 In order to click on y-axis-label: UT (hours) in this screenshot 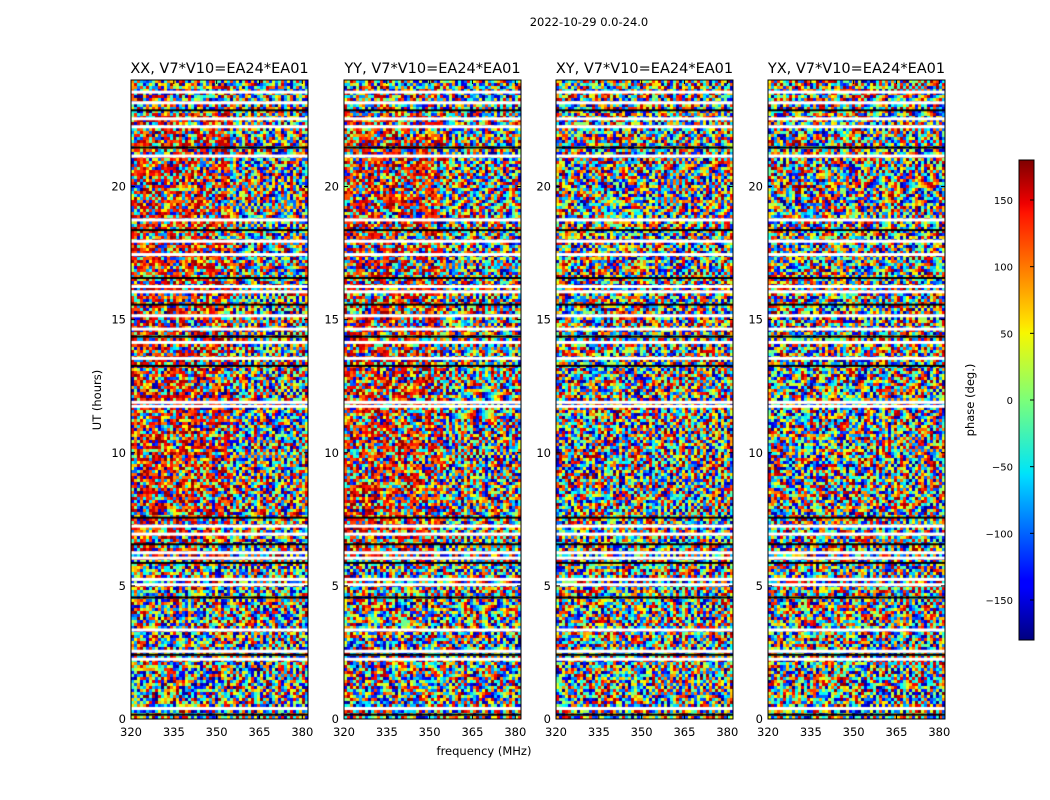, I will do `click(97, 400)`.